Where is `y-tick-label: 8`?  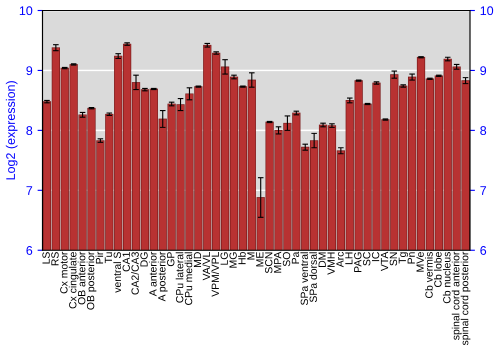
y-tick-label: 8 is located at coordinates (29, 131).